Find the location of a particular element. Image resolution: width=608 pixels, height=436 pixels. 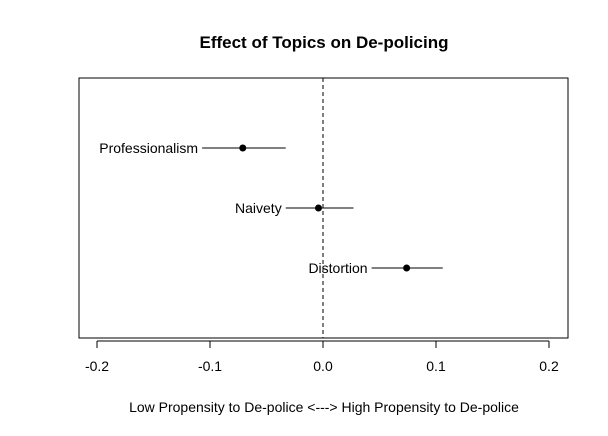

chart-title: Effect of Topics on De-policing is located at coordinates (323, 42).